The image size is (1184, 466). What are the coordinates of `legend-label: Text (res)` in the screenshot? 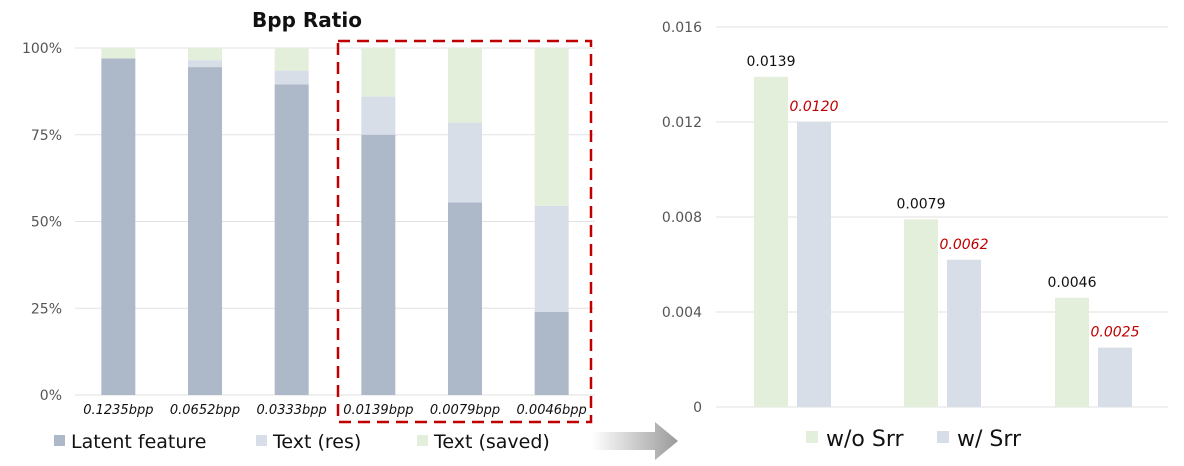 It's located at (316, 442).